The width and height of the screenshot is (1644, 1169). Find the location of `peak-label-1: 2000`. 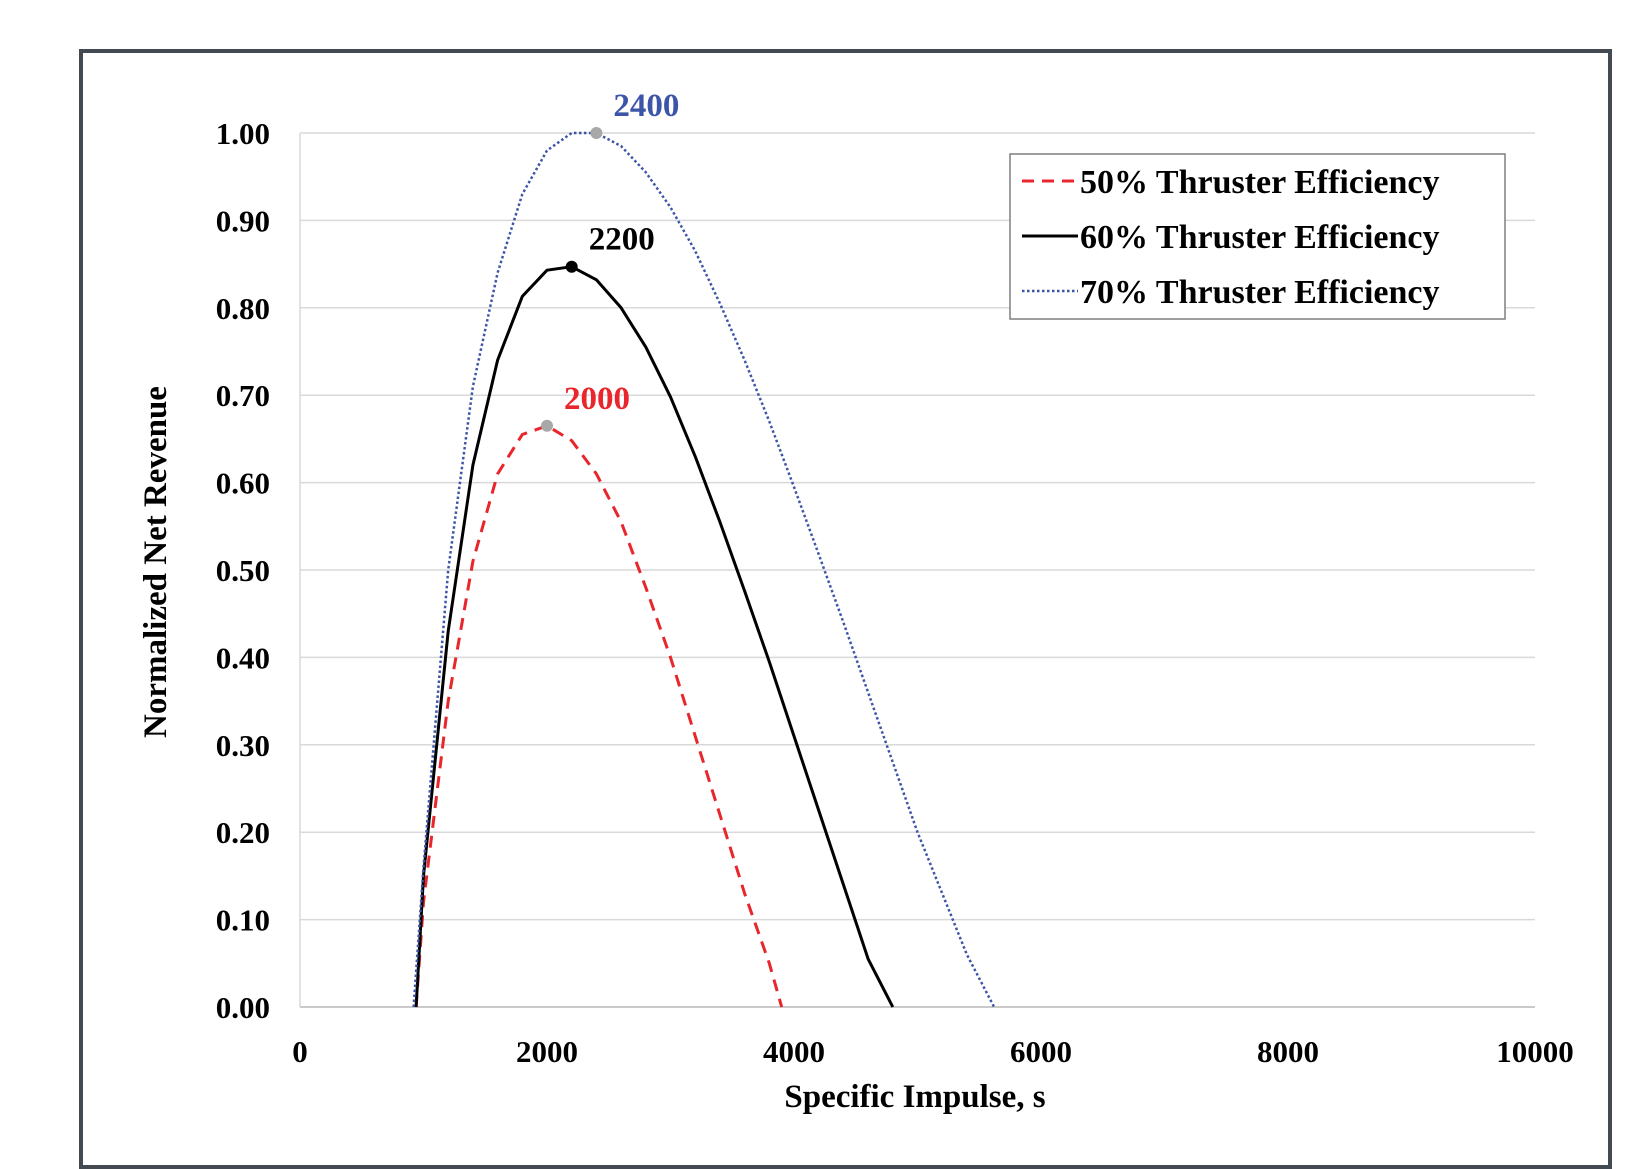

peak-label-1: 2000 is located at coordinates (597, 399).